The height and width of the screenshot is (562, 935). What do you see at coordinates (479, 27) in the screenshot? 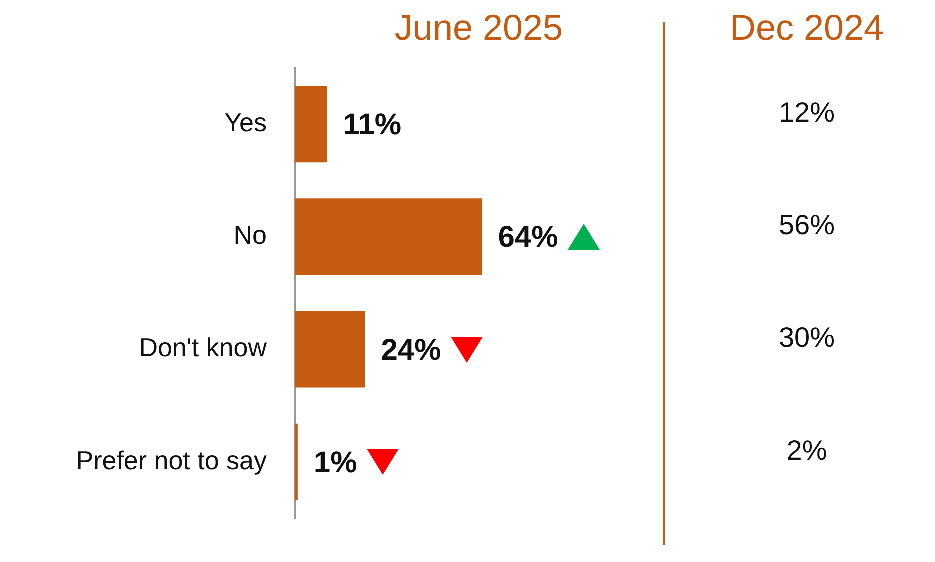
I see `chart-title: June 2025` at bounding box center [479, 27].